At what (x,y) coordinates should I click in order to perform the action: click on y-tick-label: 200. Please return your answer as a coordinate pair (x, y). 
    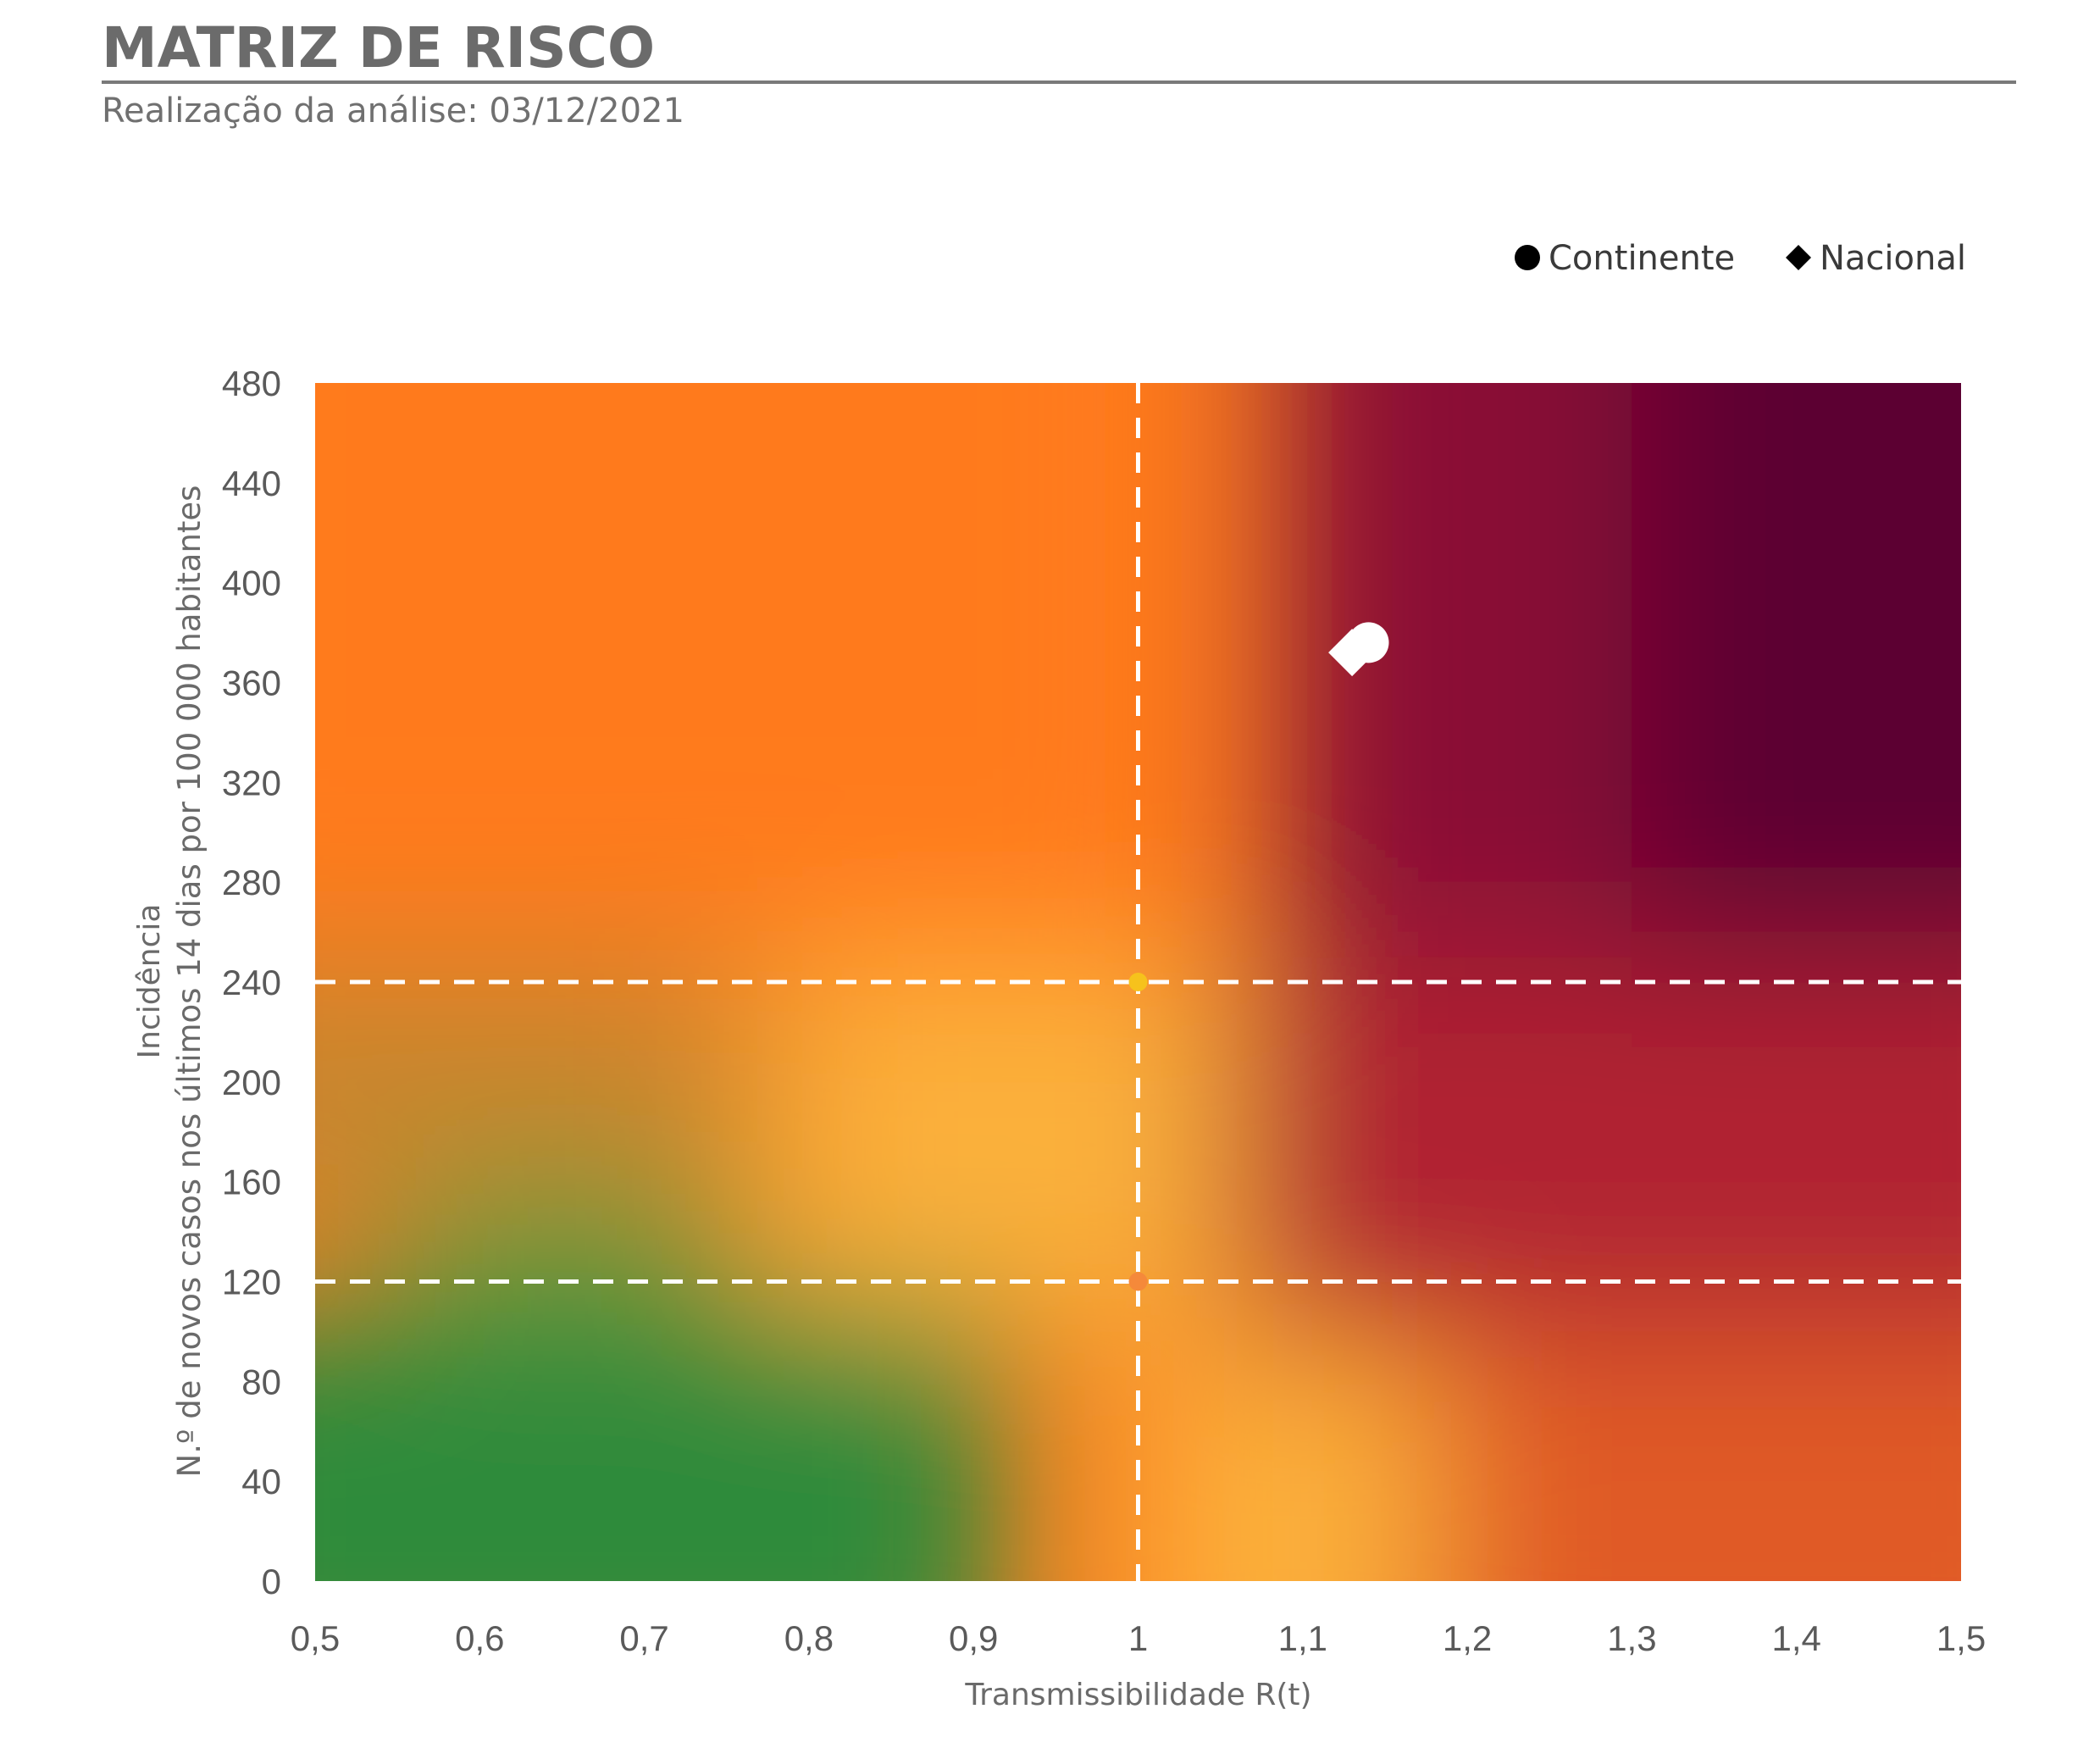
    Looking at the image, I should click on (251, 1082).